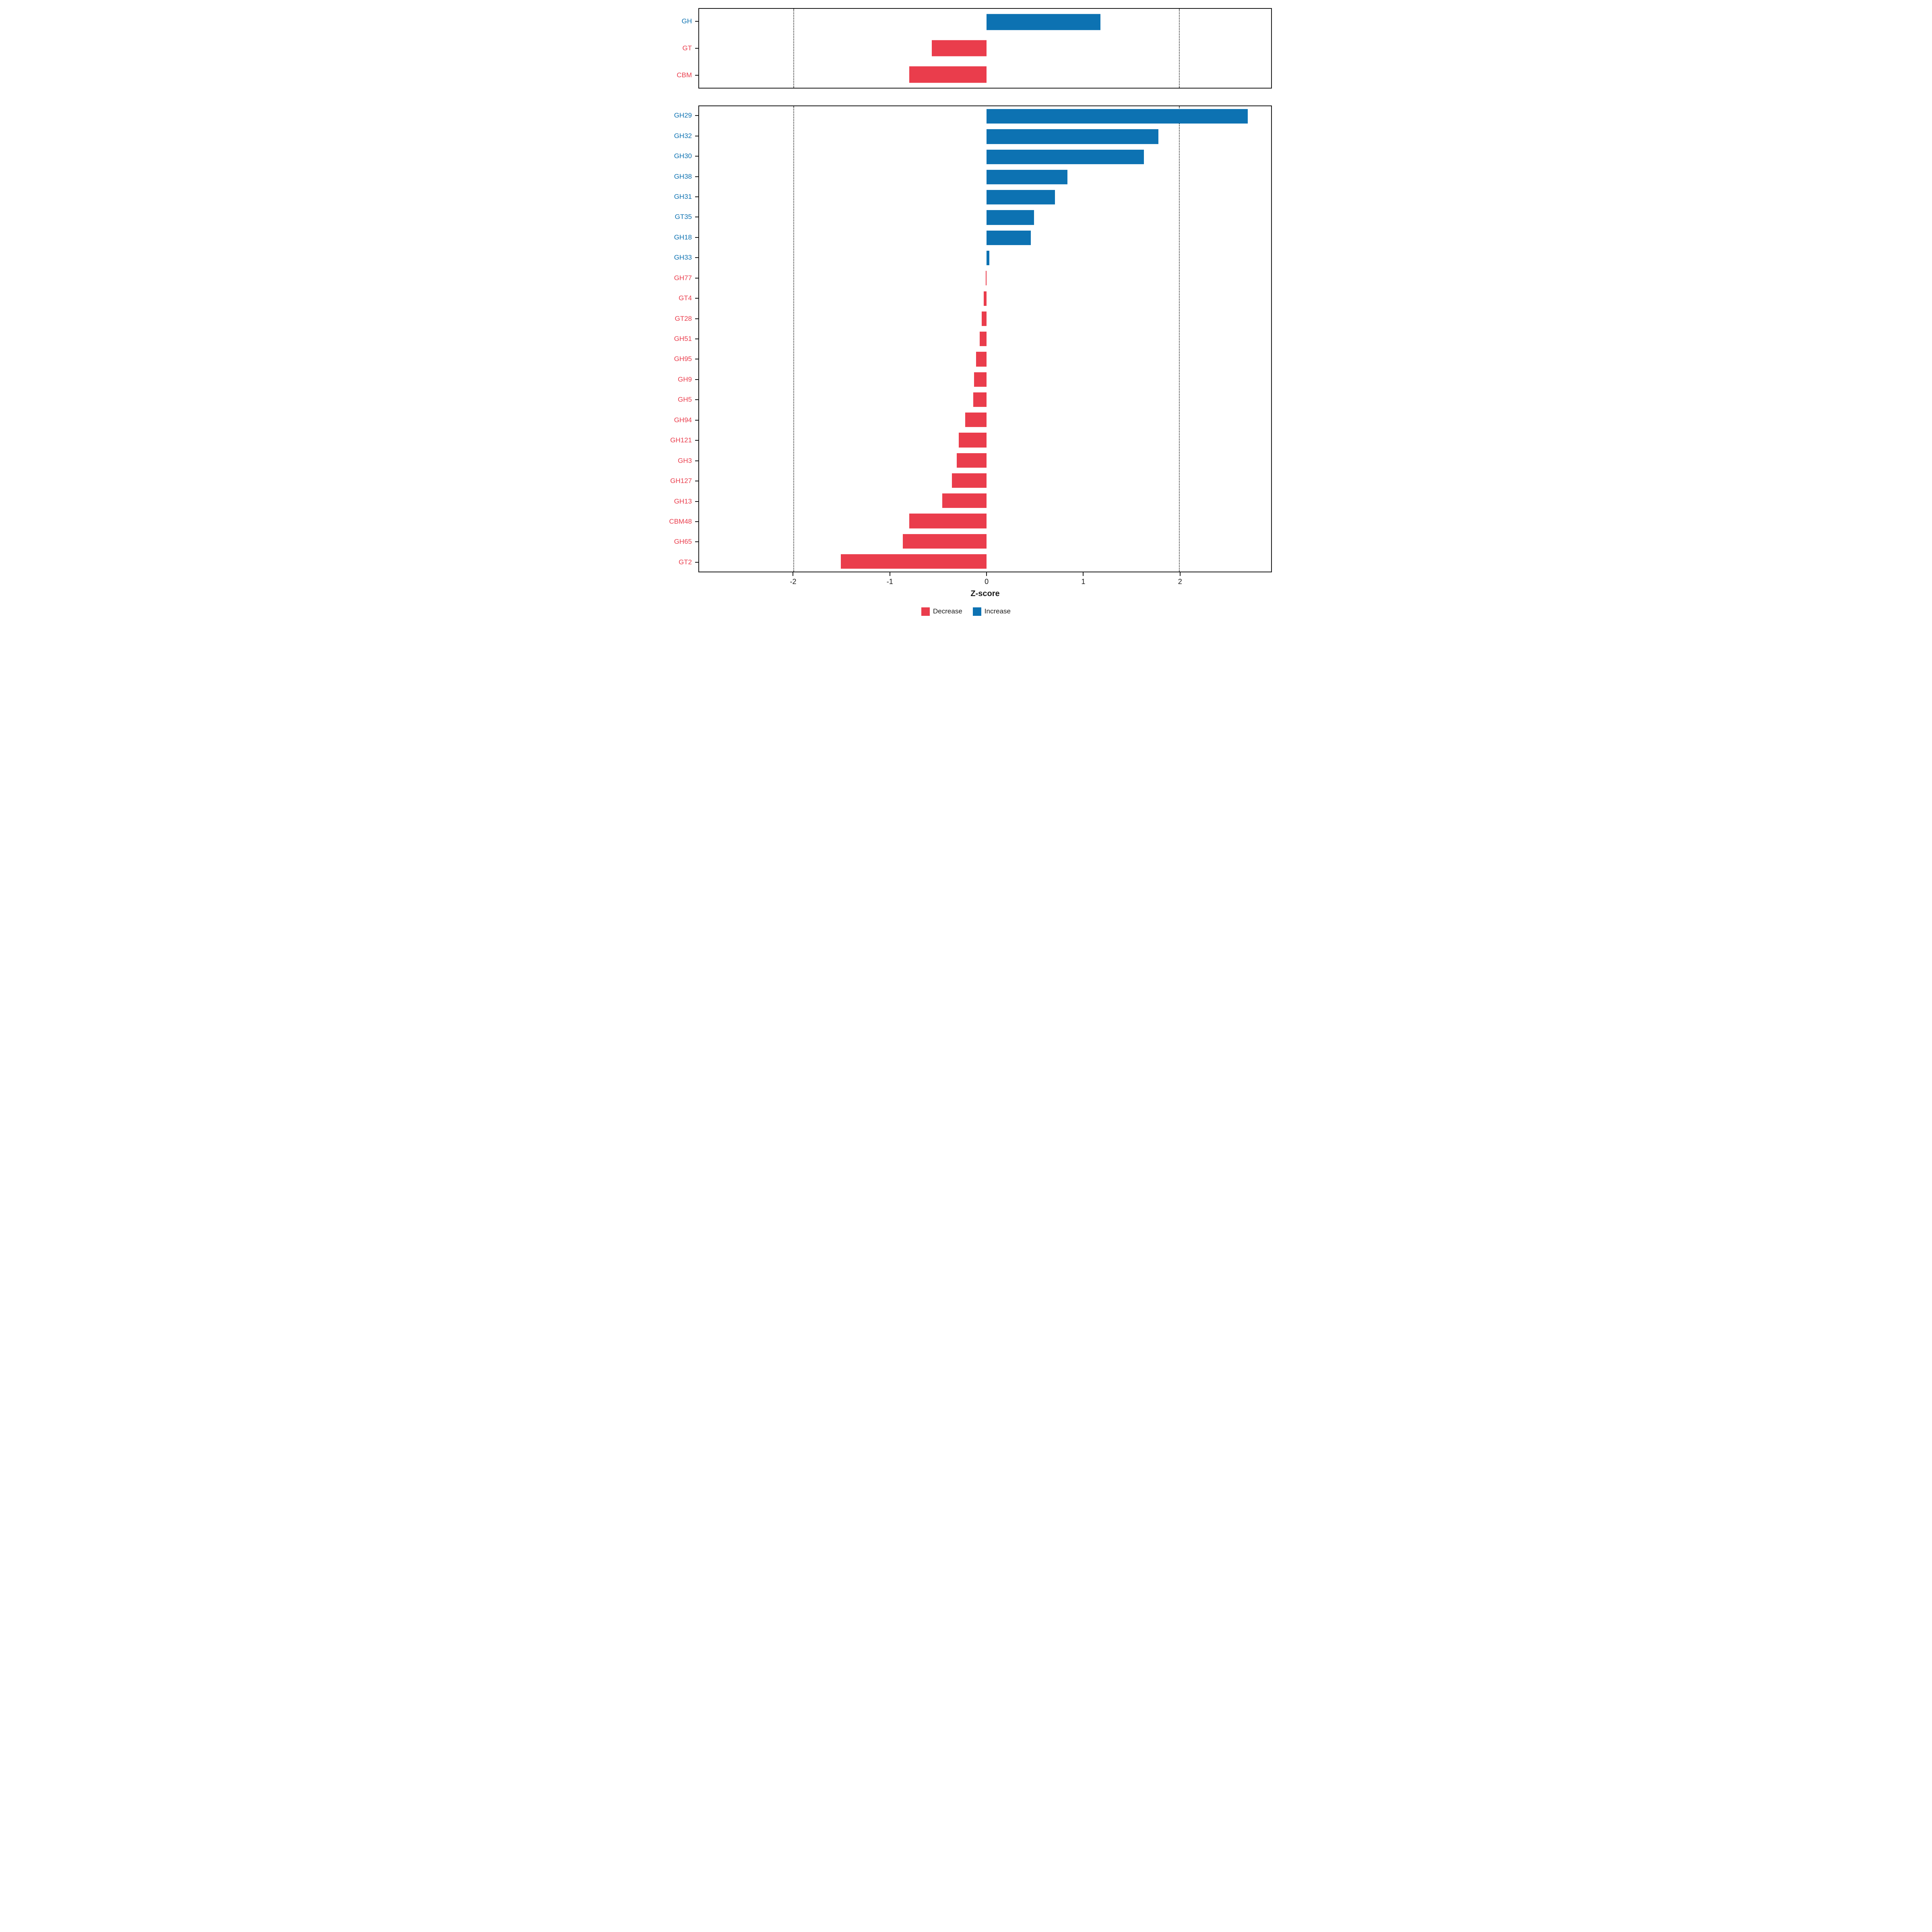 This screenshot has width=1932, height=1932. Describe the element at coordinates (889, 582) in the screenshot. I see `x-tick-label: -1` at that location.